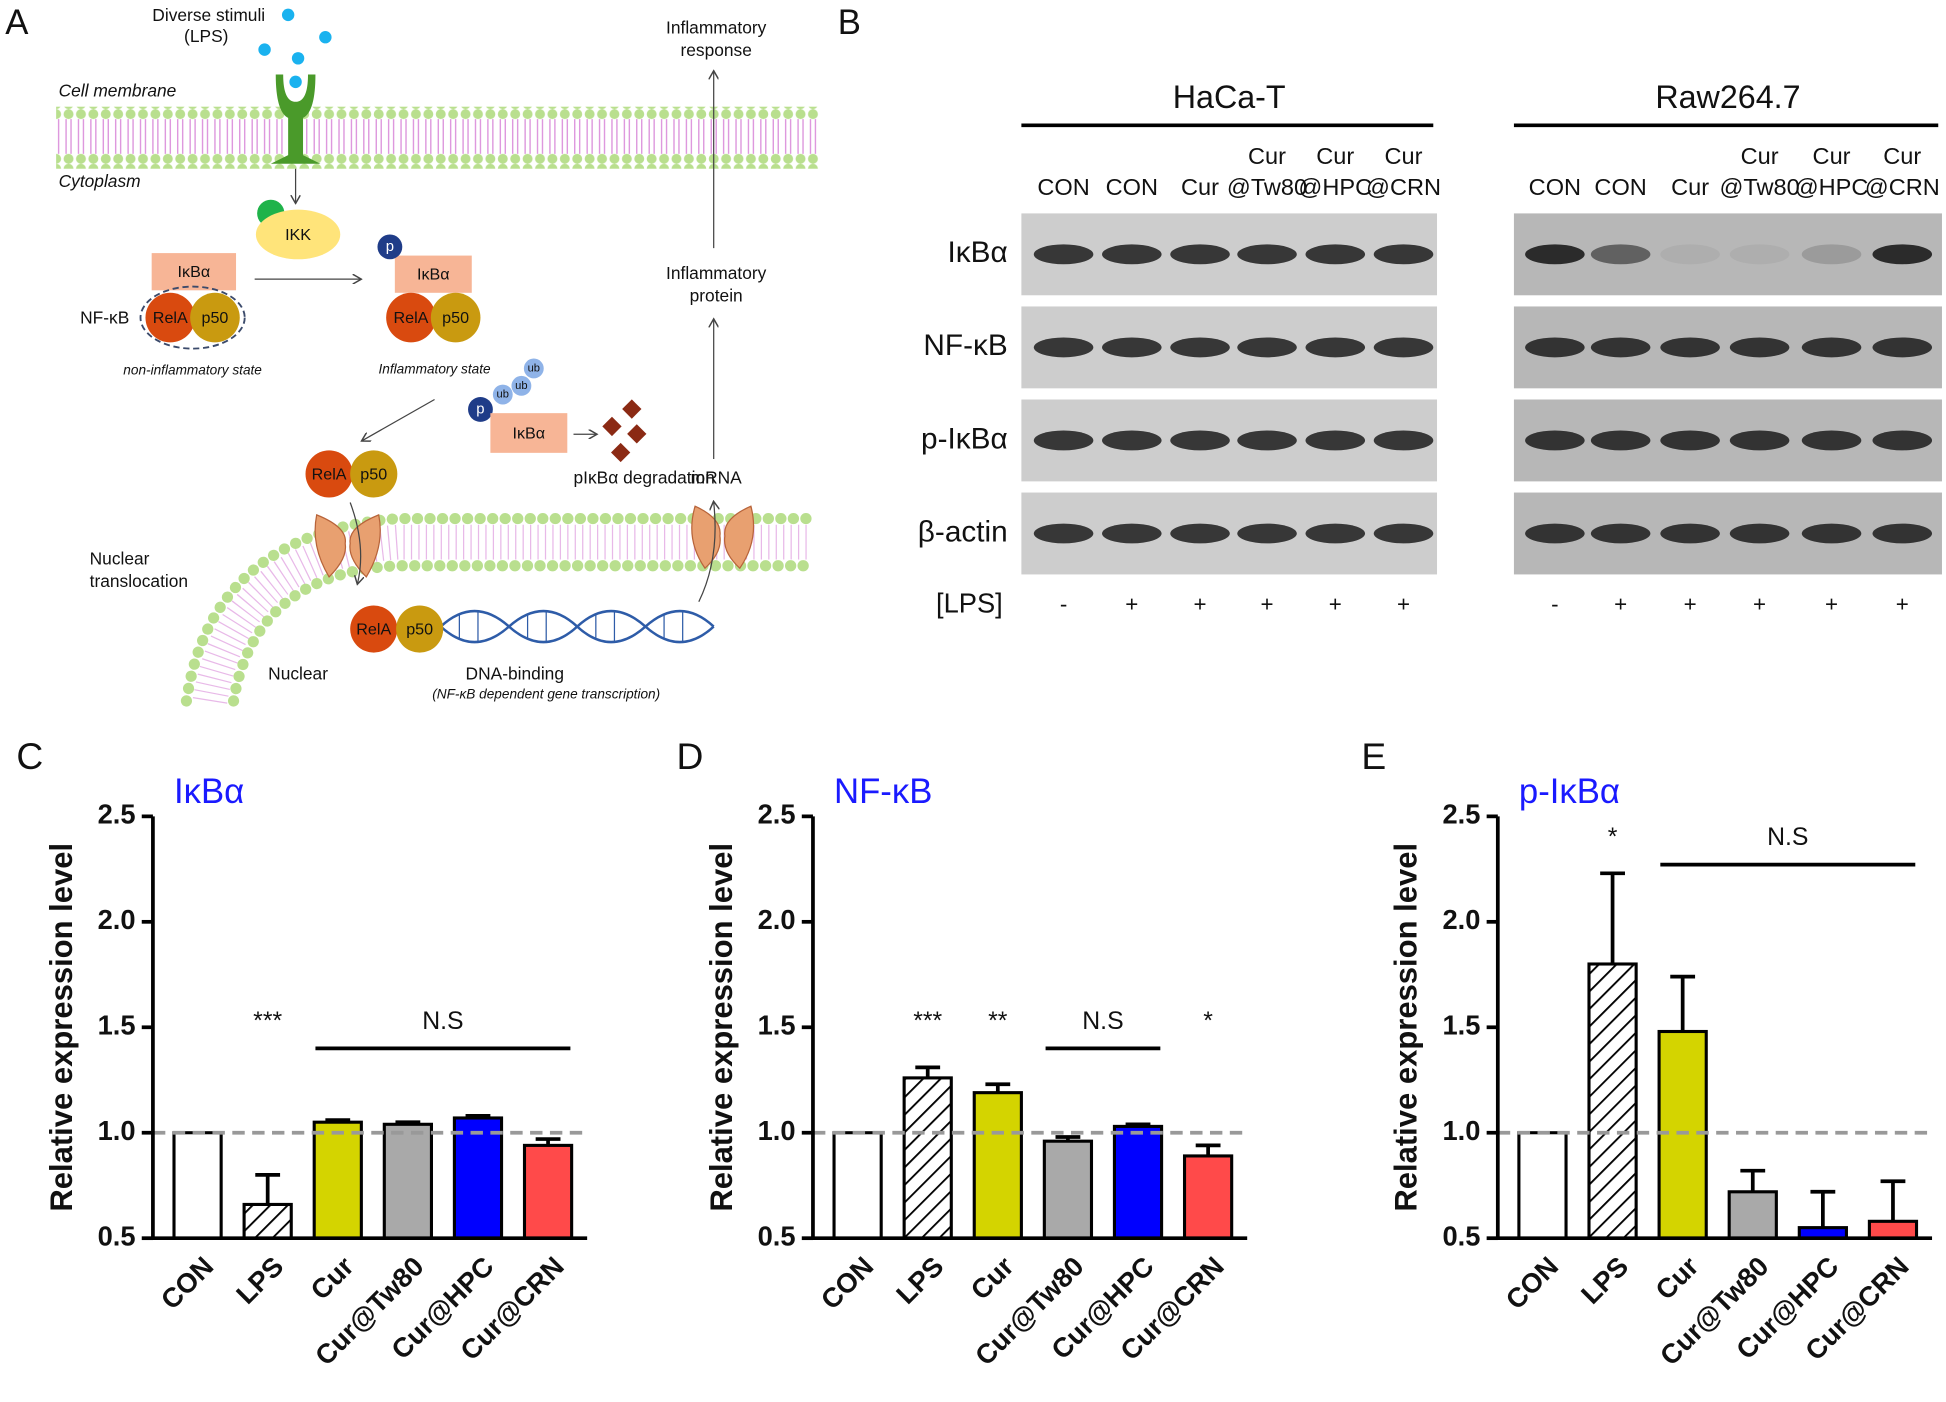  I want to click on label-line: translocation, so click(139, 580).